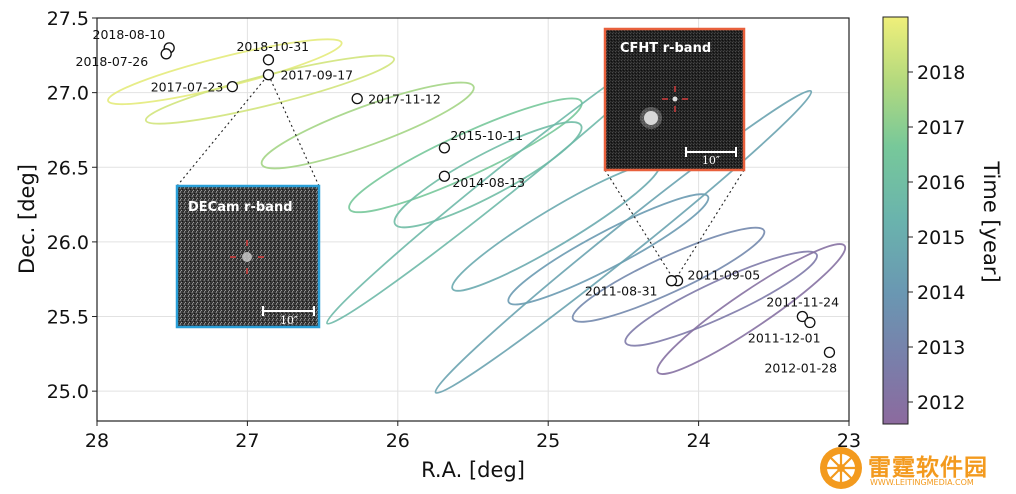  What do you see at coordinates (288, 311) in the screenshot?
I see `decam-scale-bar` at bounding box center [288, 311].